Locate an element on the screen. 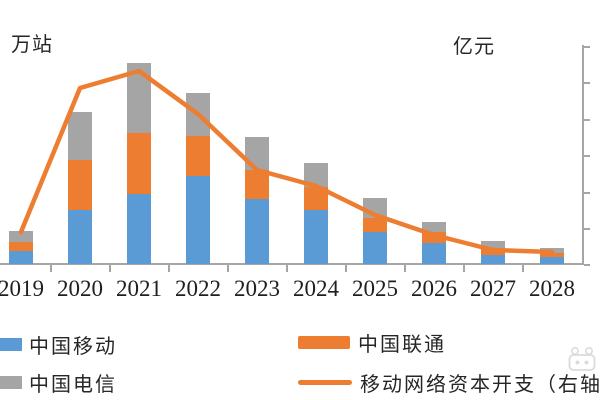 Image resolution: width=600 pixels, height=400 pixels. x-label-2025: 2025 is located at coordinates (375, 288).